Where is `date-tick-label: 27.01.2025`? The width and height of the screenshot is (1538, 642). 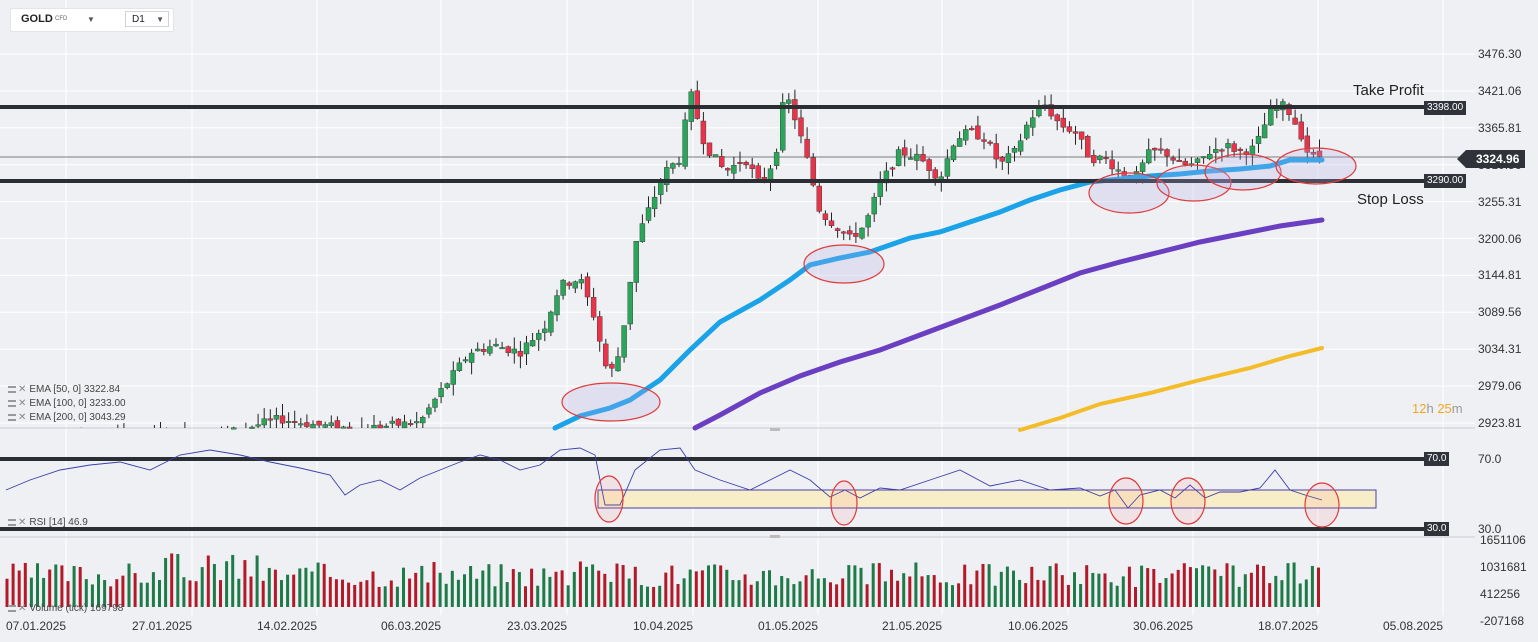 date-tick-label: 27.01.2025 is located at coordinates (162, 626).